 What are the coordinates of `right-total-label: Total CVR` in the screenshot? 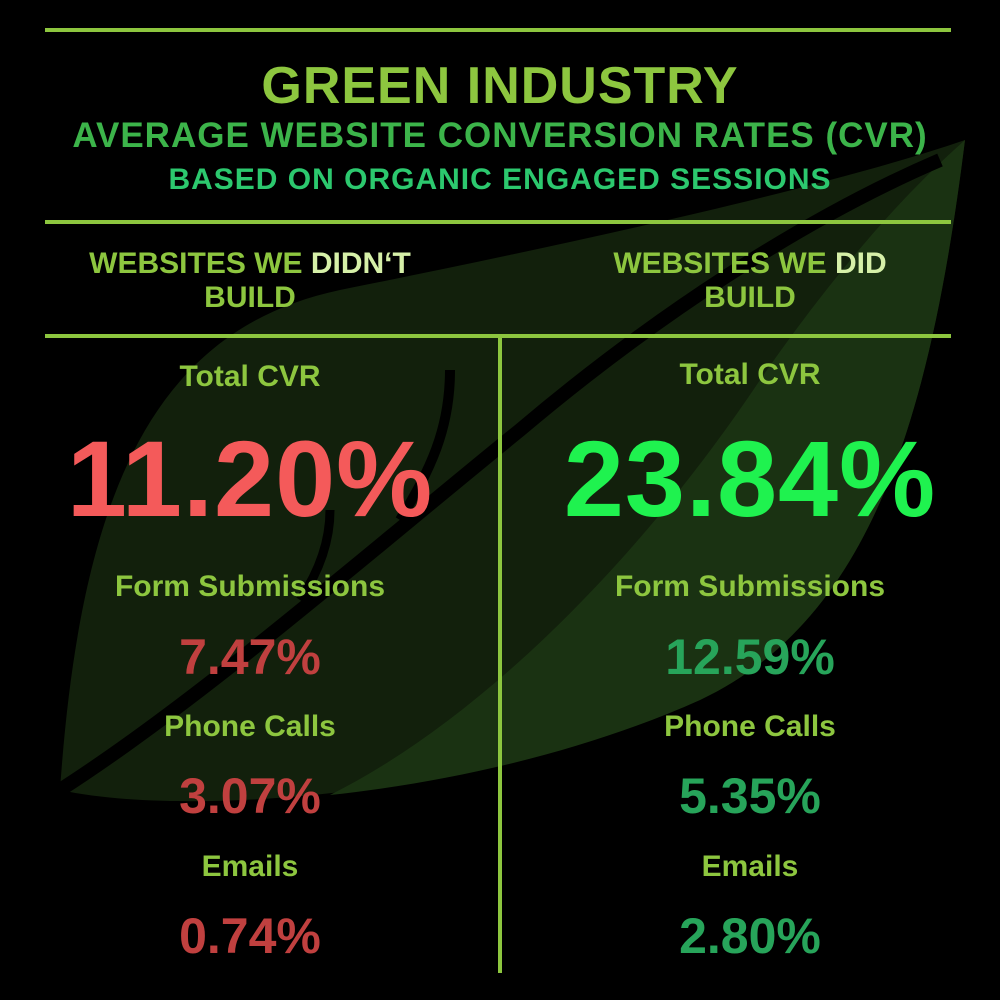 It's located at (750, 374).